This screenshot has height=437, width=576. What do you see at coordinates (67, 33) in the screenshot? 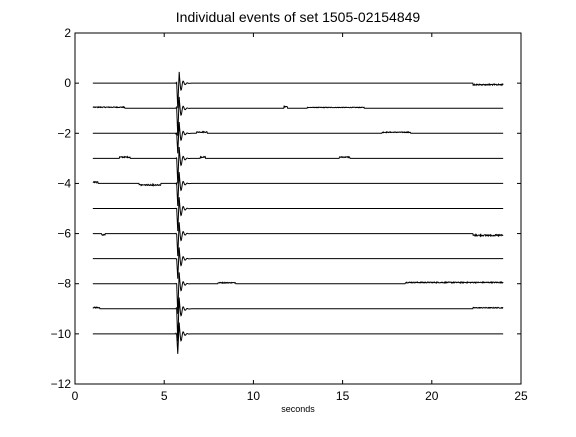
I see `y-tick-label: 2` at bounding box center [67, 33].